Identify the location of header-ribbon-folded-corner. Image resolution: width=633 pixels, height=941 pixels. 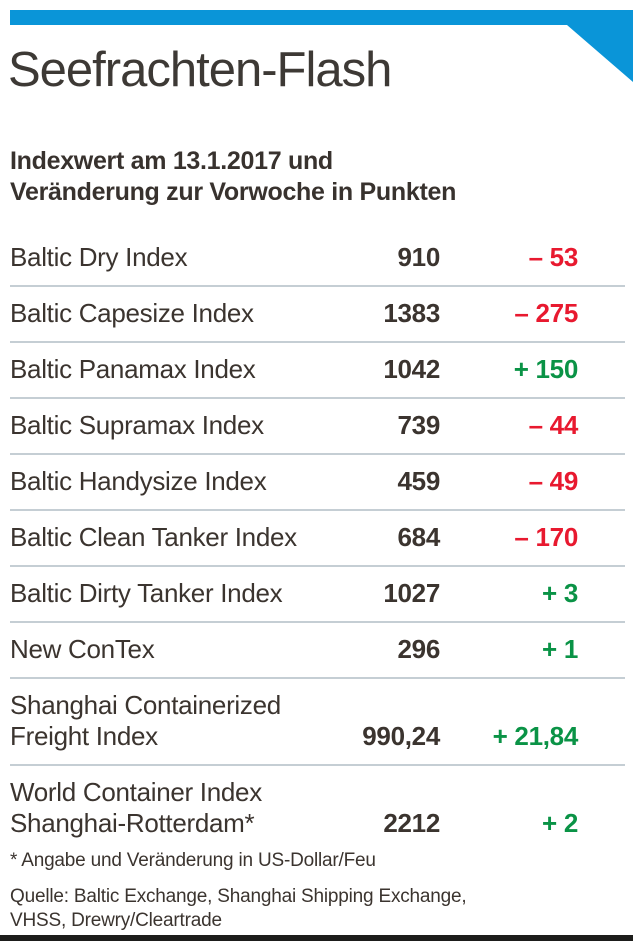
(600, 53).